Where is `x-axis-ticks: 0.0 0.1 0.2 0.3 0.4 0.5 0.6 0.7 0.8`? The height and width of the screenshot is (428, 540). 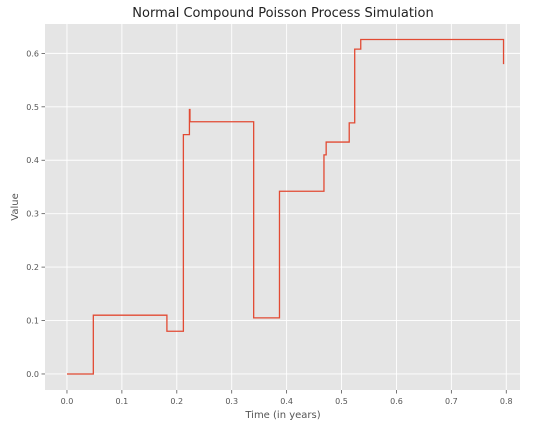
x-axis-ticks: 0.0 0.1 0.2 0.3 0.4 0.5 0.6 0.7 0.8 is located at coordinates (287, 398).